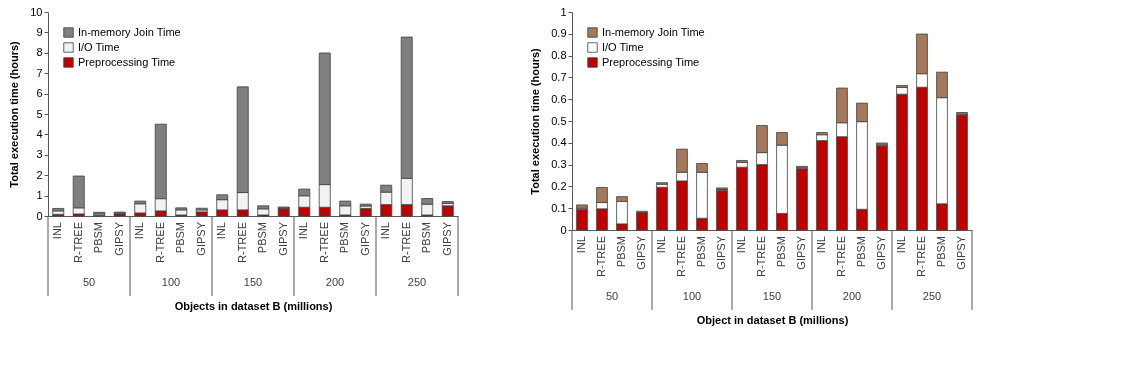 The width and height of the screenshot is (1126, 367). I want to click on y-tick-label: 0.4, so click(559, 142).